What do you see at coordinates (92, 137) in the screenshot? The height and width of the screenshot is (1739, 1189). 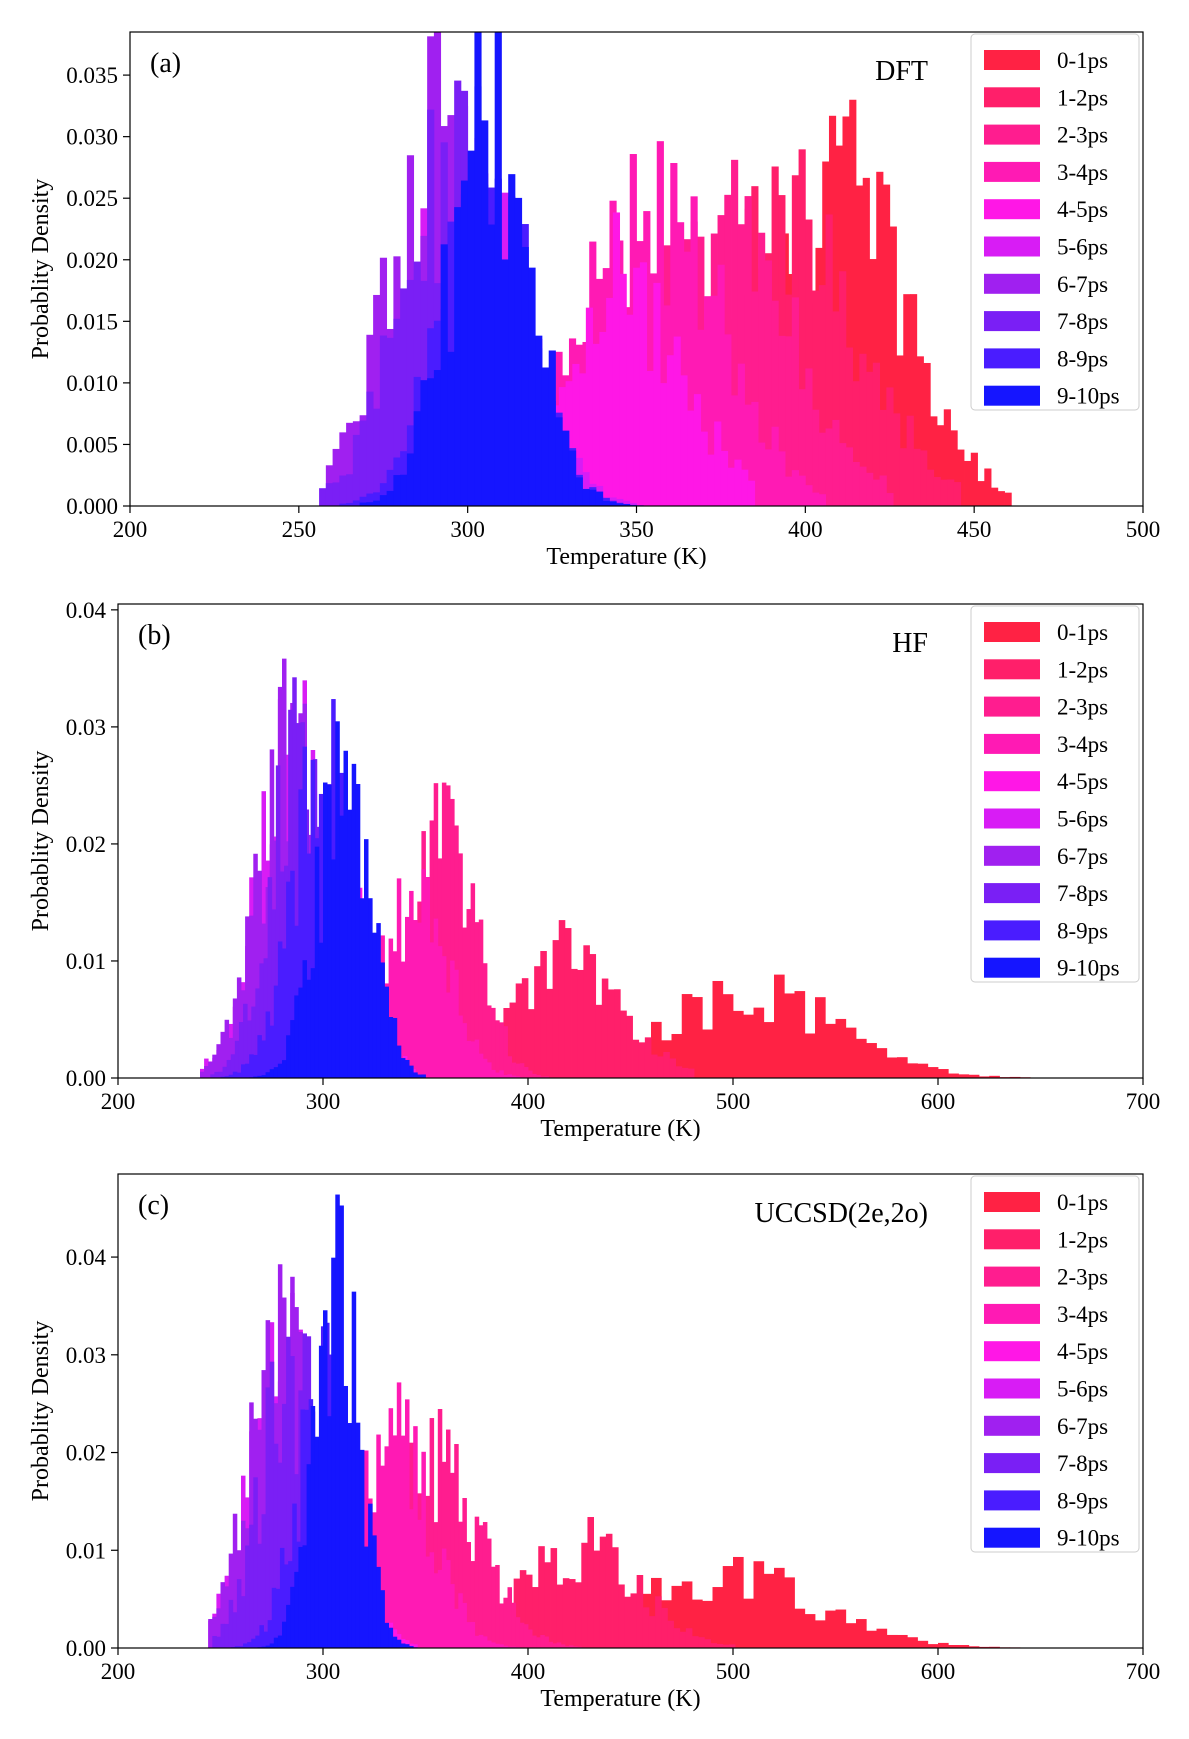 I see `y-tick-label: 0.030` at bounding box center [92, 137].